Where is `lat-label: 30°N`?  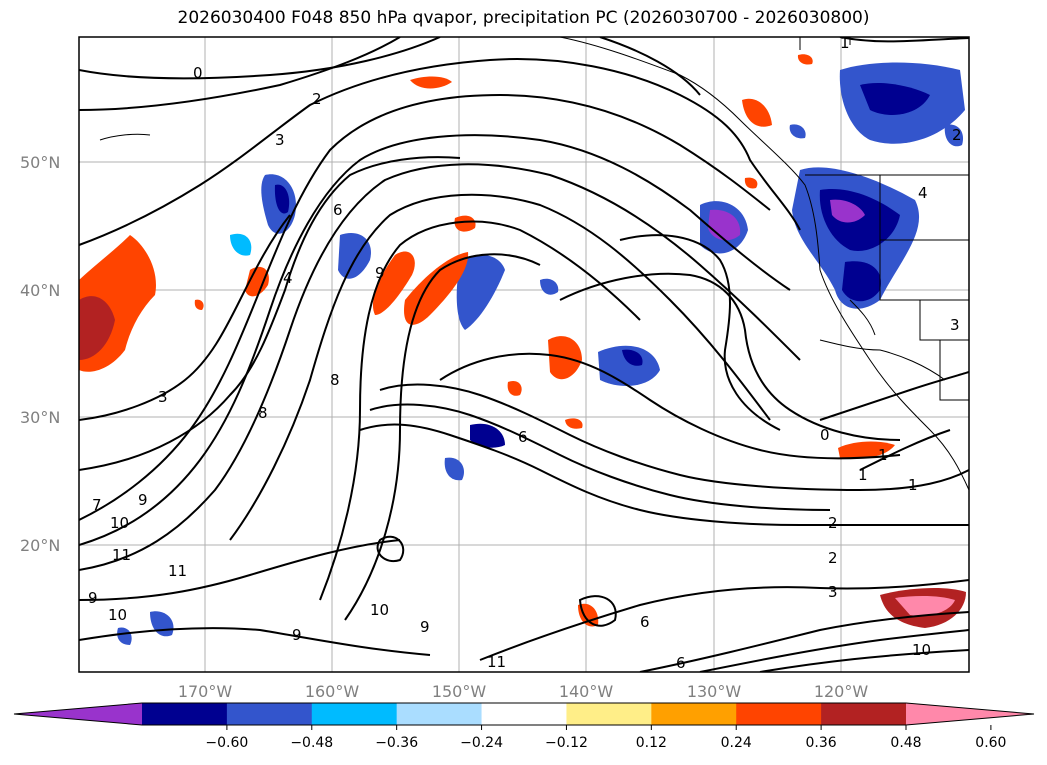
lat-label: 30°N is located at coordinates (40, 417).